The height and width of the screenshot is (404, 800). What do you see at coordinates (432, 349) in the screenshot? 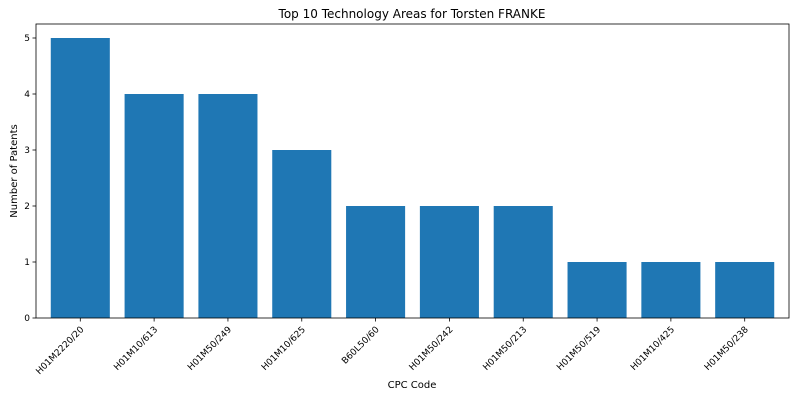
I see `x-tick-label: H01M50/242` at bounding box center [432, 349].